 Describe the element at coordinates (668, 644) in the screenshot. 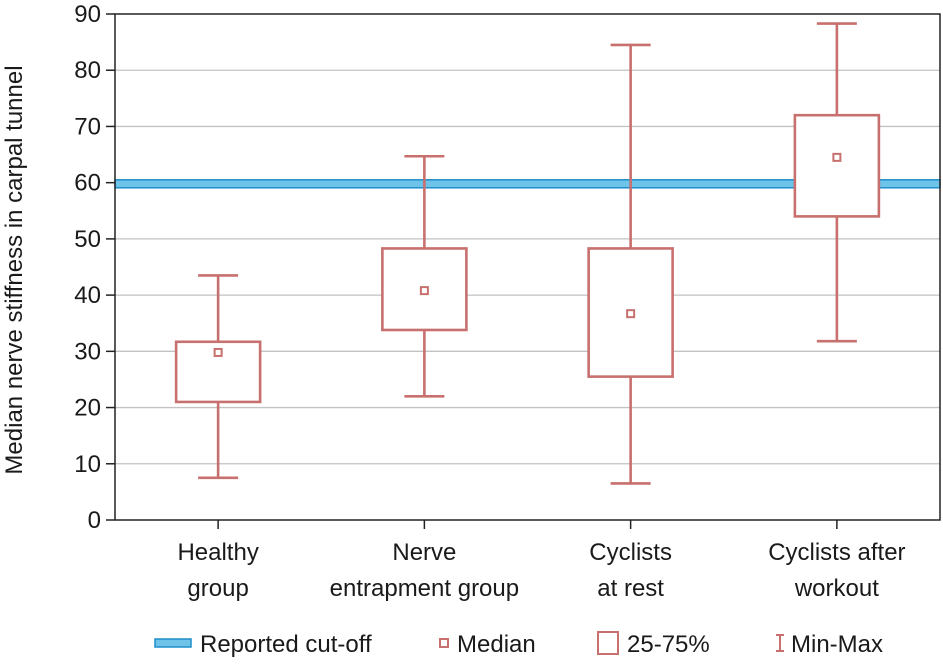

I see `legend-label: 25-75%` at that location.